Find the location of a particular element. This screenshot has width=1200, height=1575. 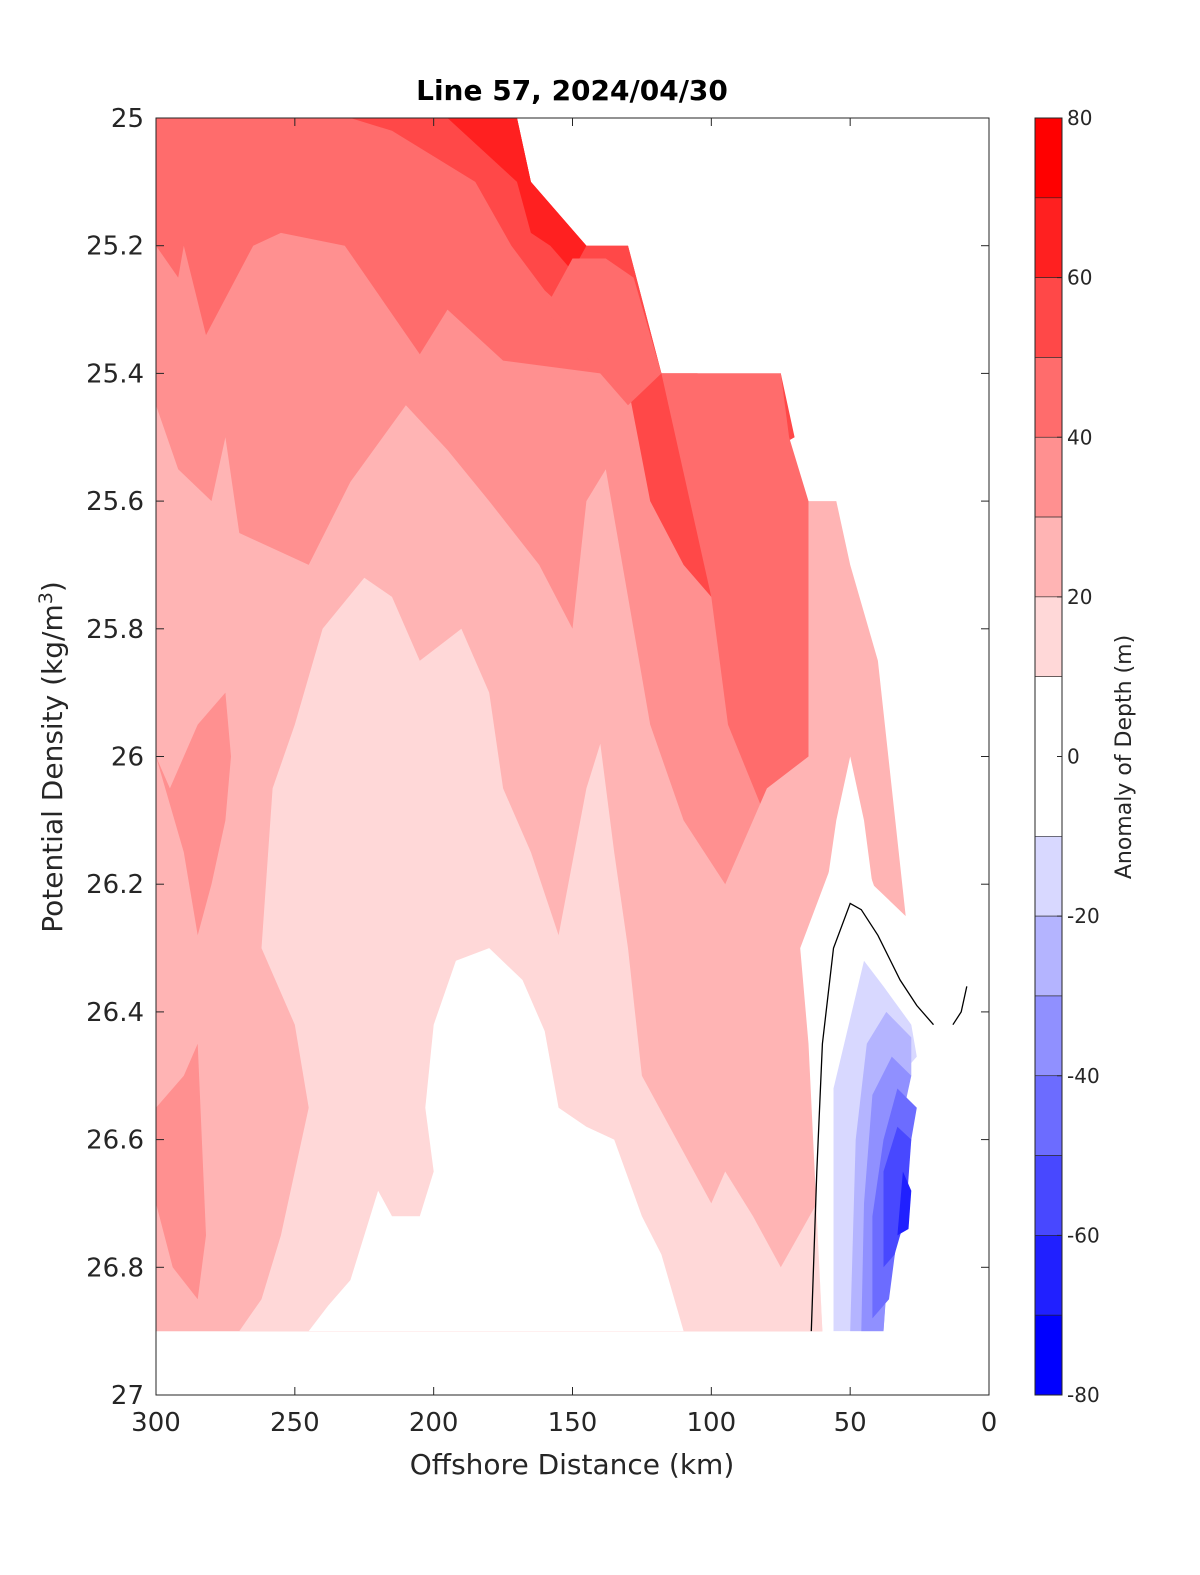

y-axis-label-superscript: 3 is located at coordinates (46, 598).